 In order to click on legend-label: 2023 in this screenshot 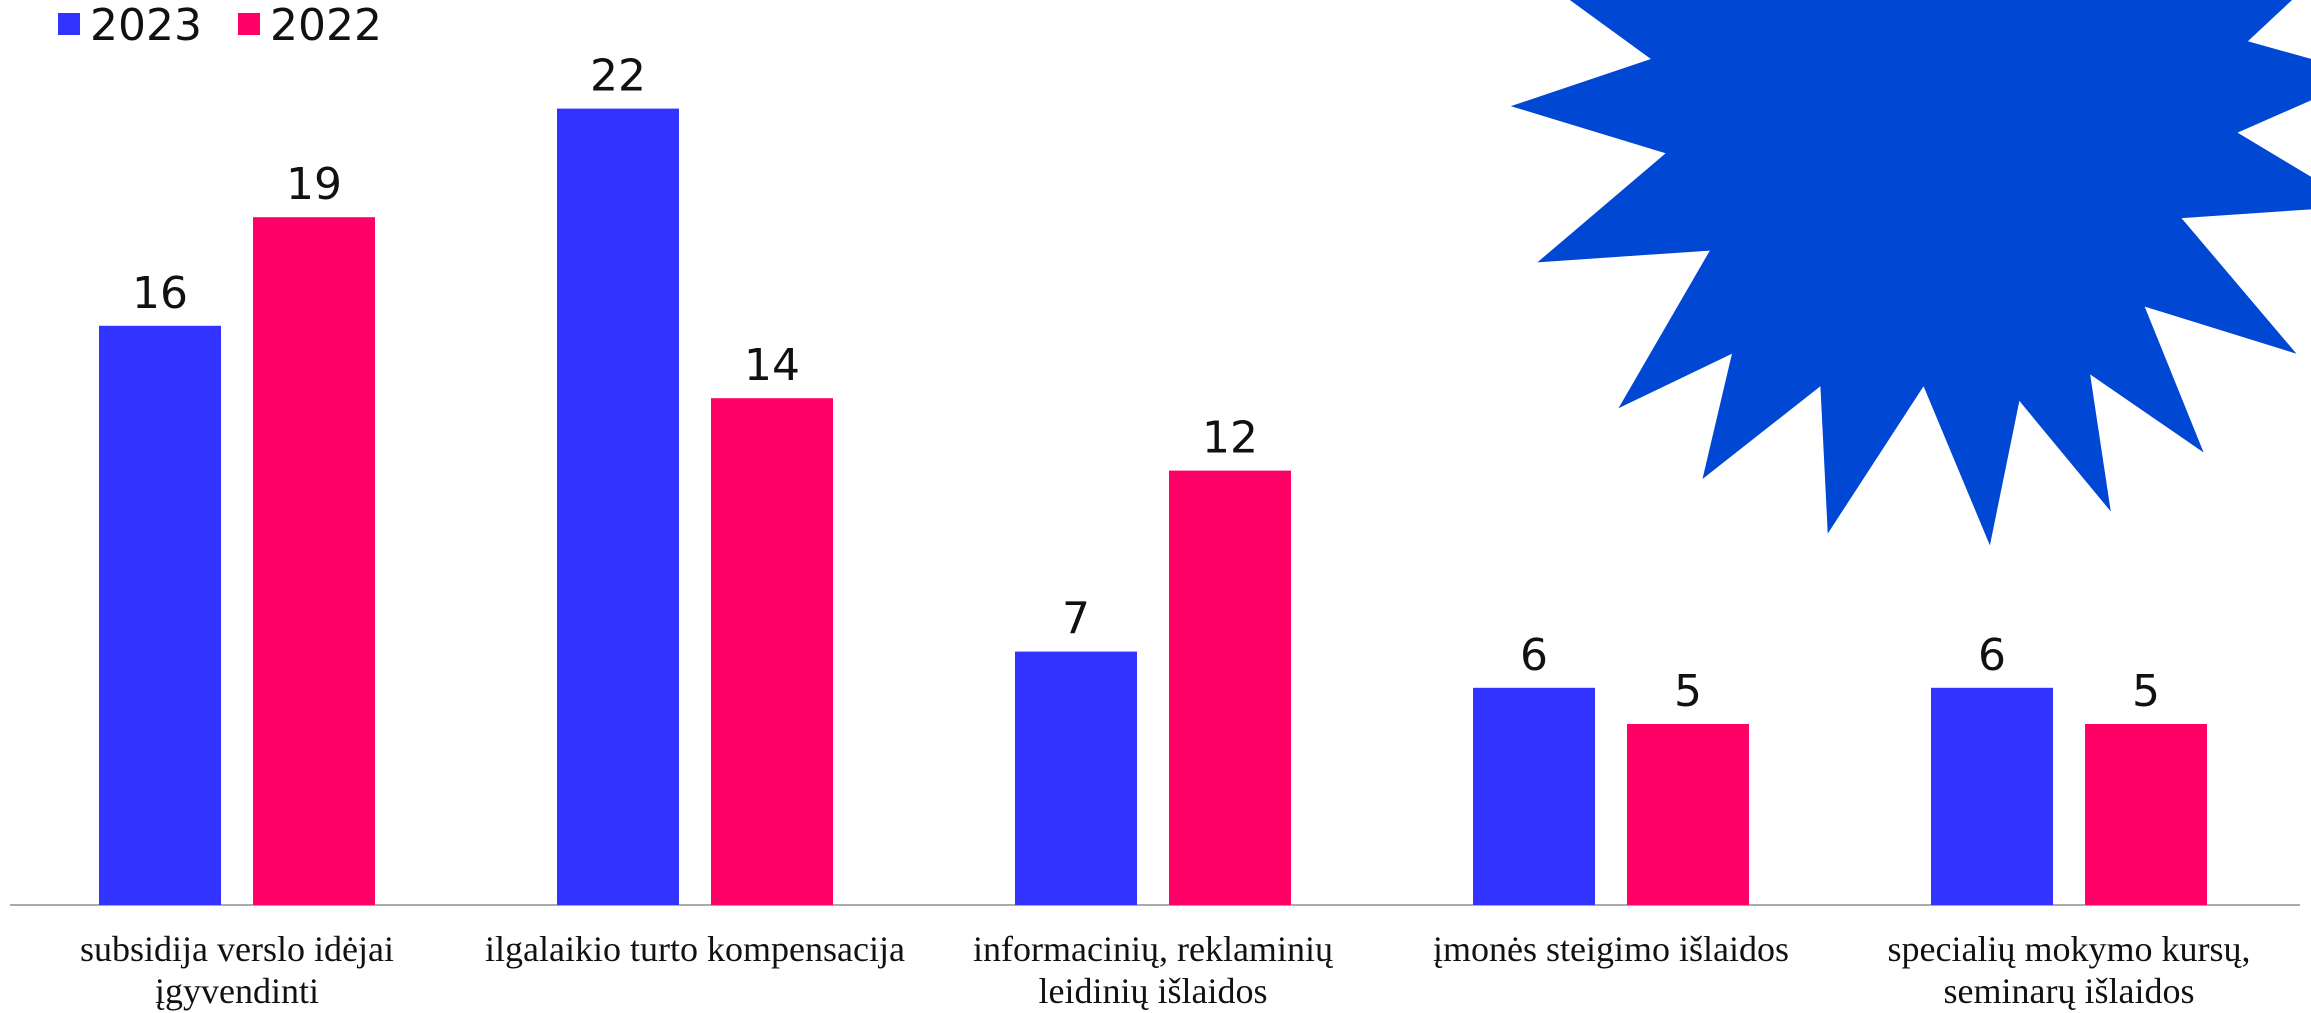, I will do `click(146, 25)`.